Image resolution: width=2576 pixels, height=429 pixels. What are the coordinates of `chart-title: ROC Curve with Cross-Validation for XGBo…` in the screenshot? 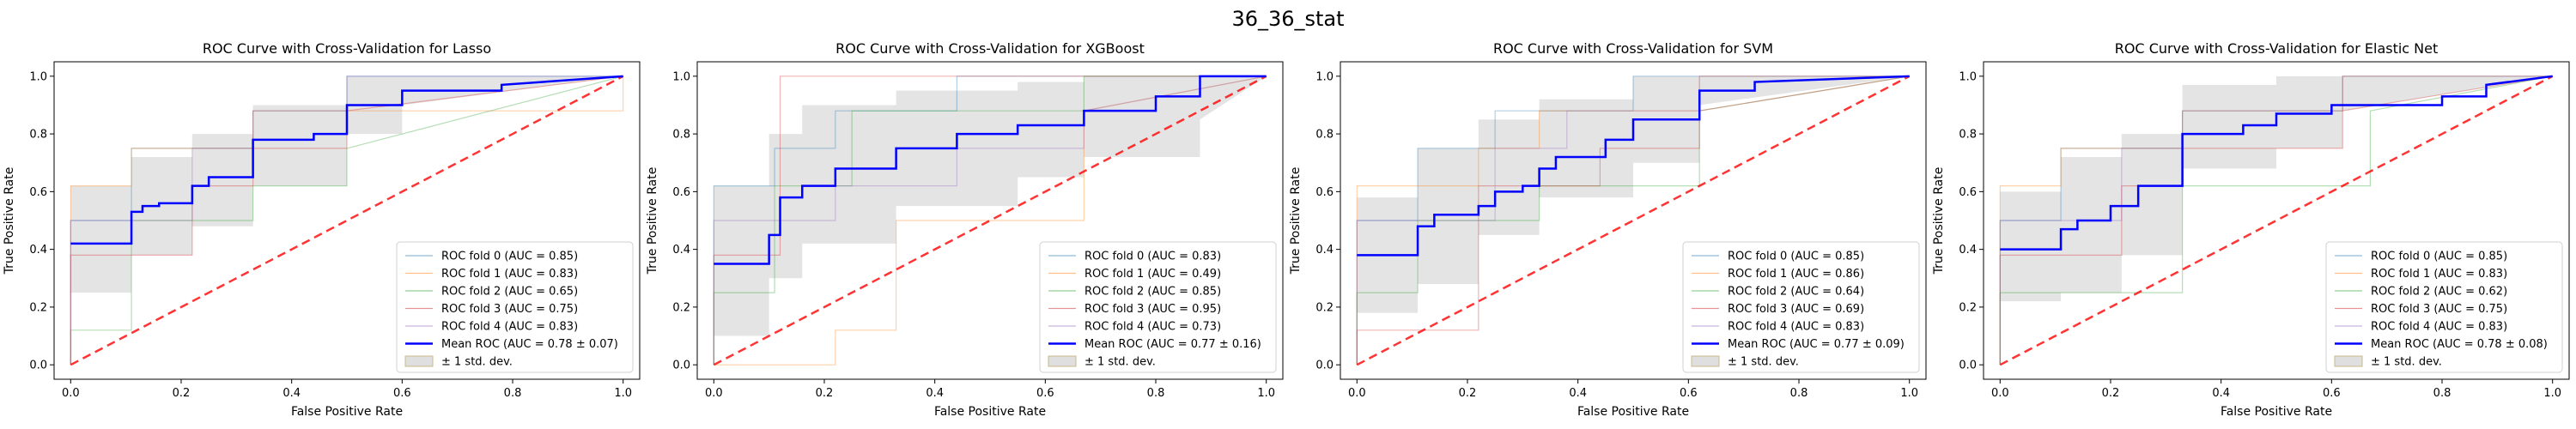 It's located at (990, 48).